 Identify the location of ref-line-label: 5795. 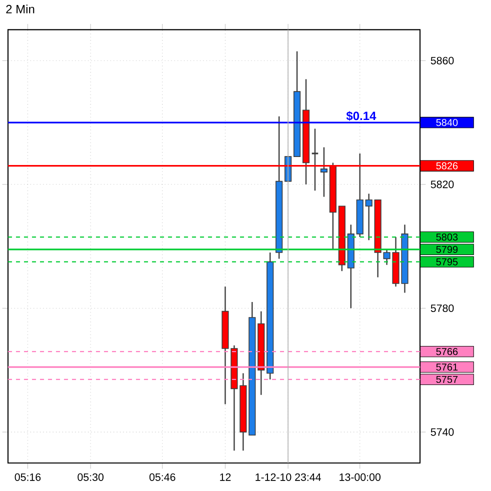
(447, 262).